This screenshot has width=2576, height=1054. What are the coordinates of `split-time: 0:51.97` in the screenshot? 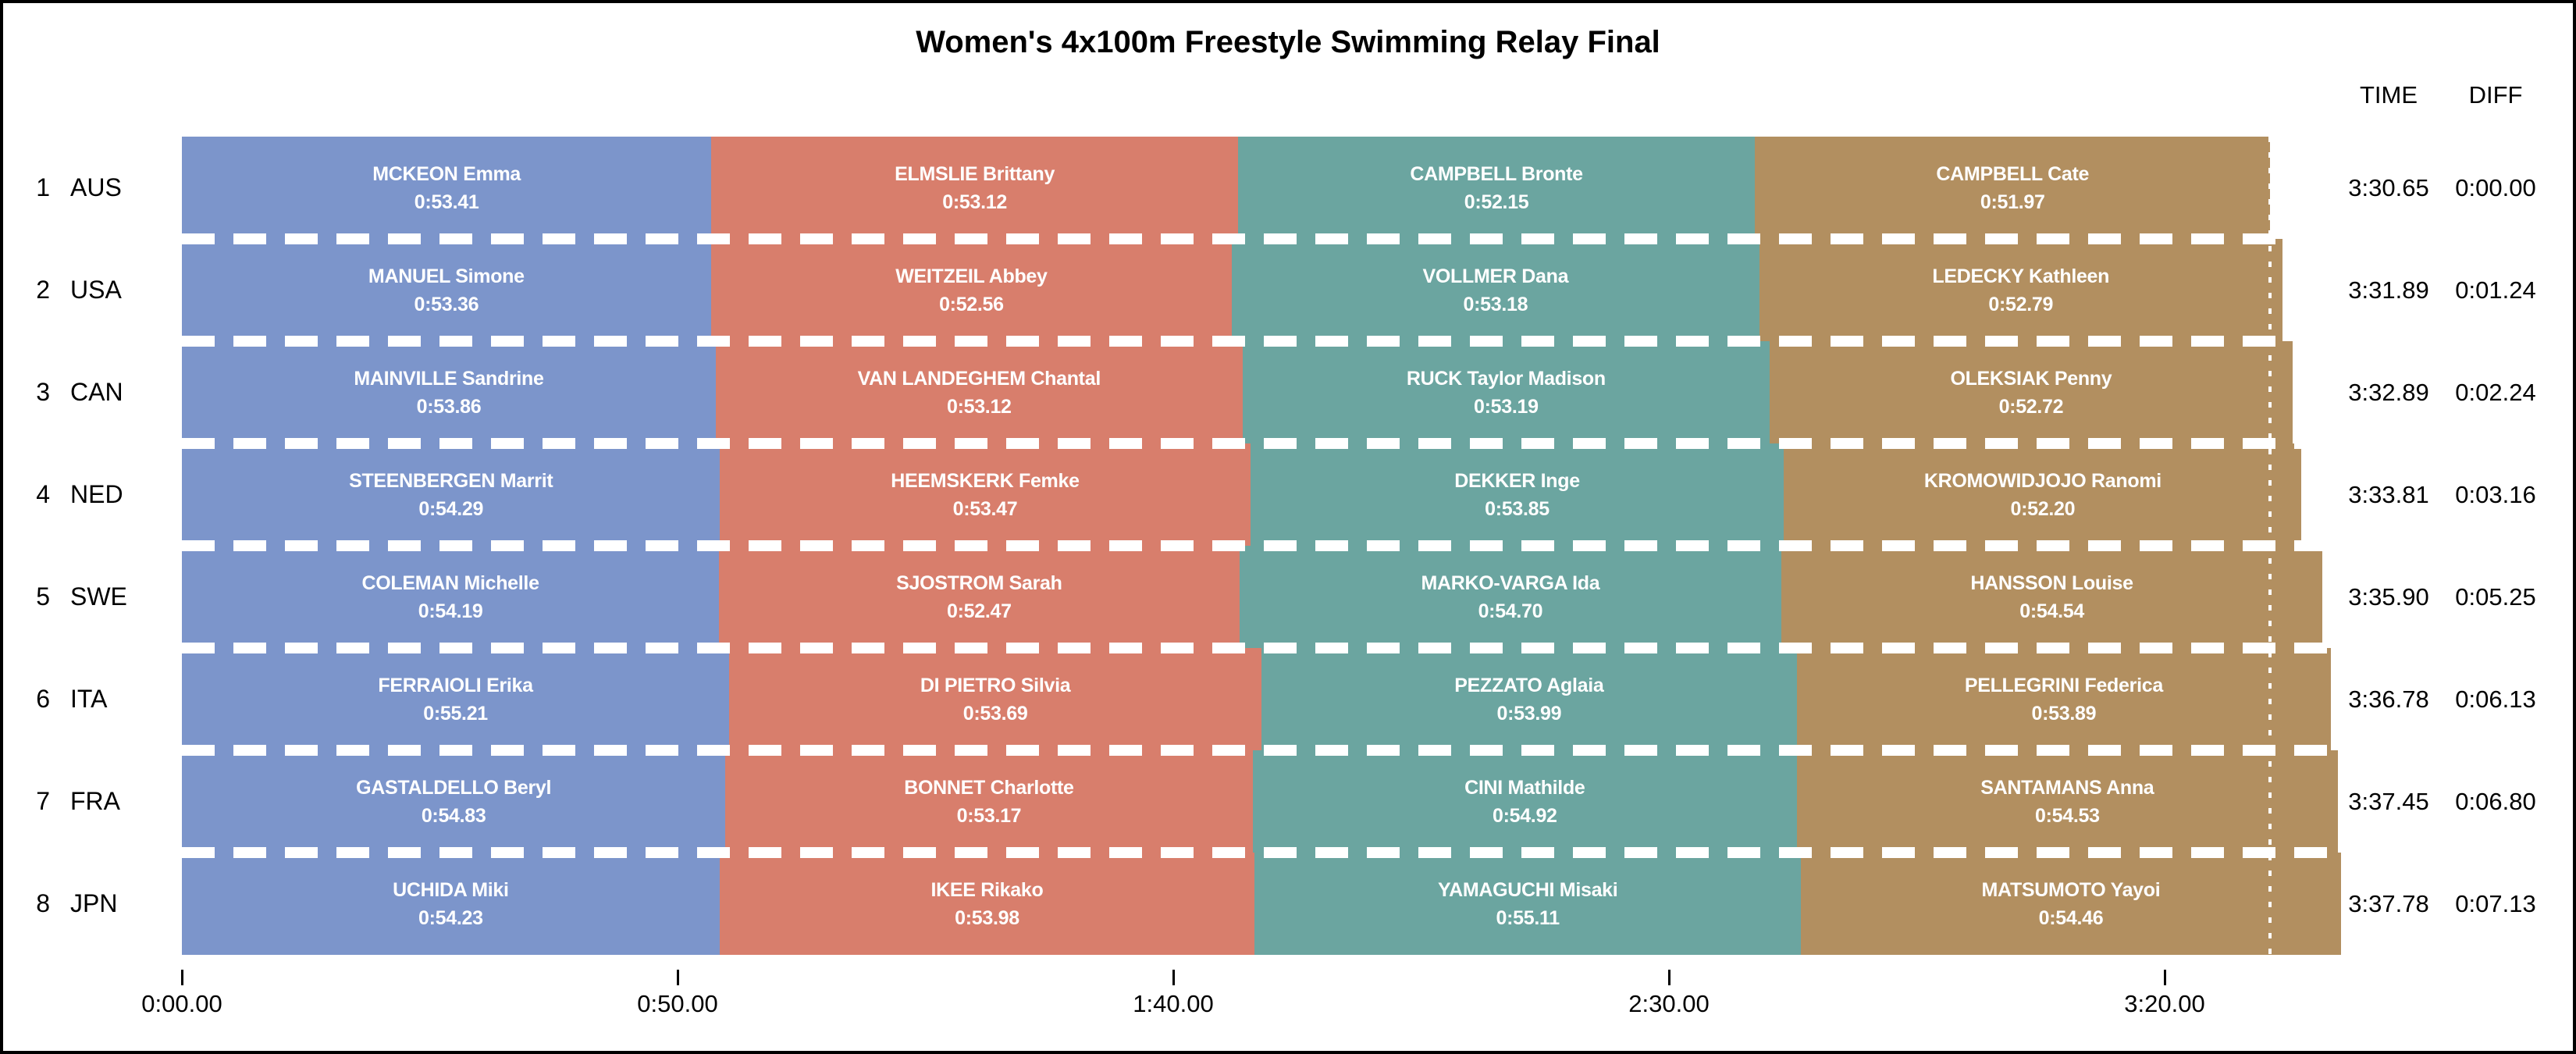 It's located at (2012, 202).